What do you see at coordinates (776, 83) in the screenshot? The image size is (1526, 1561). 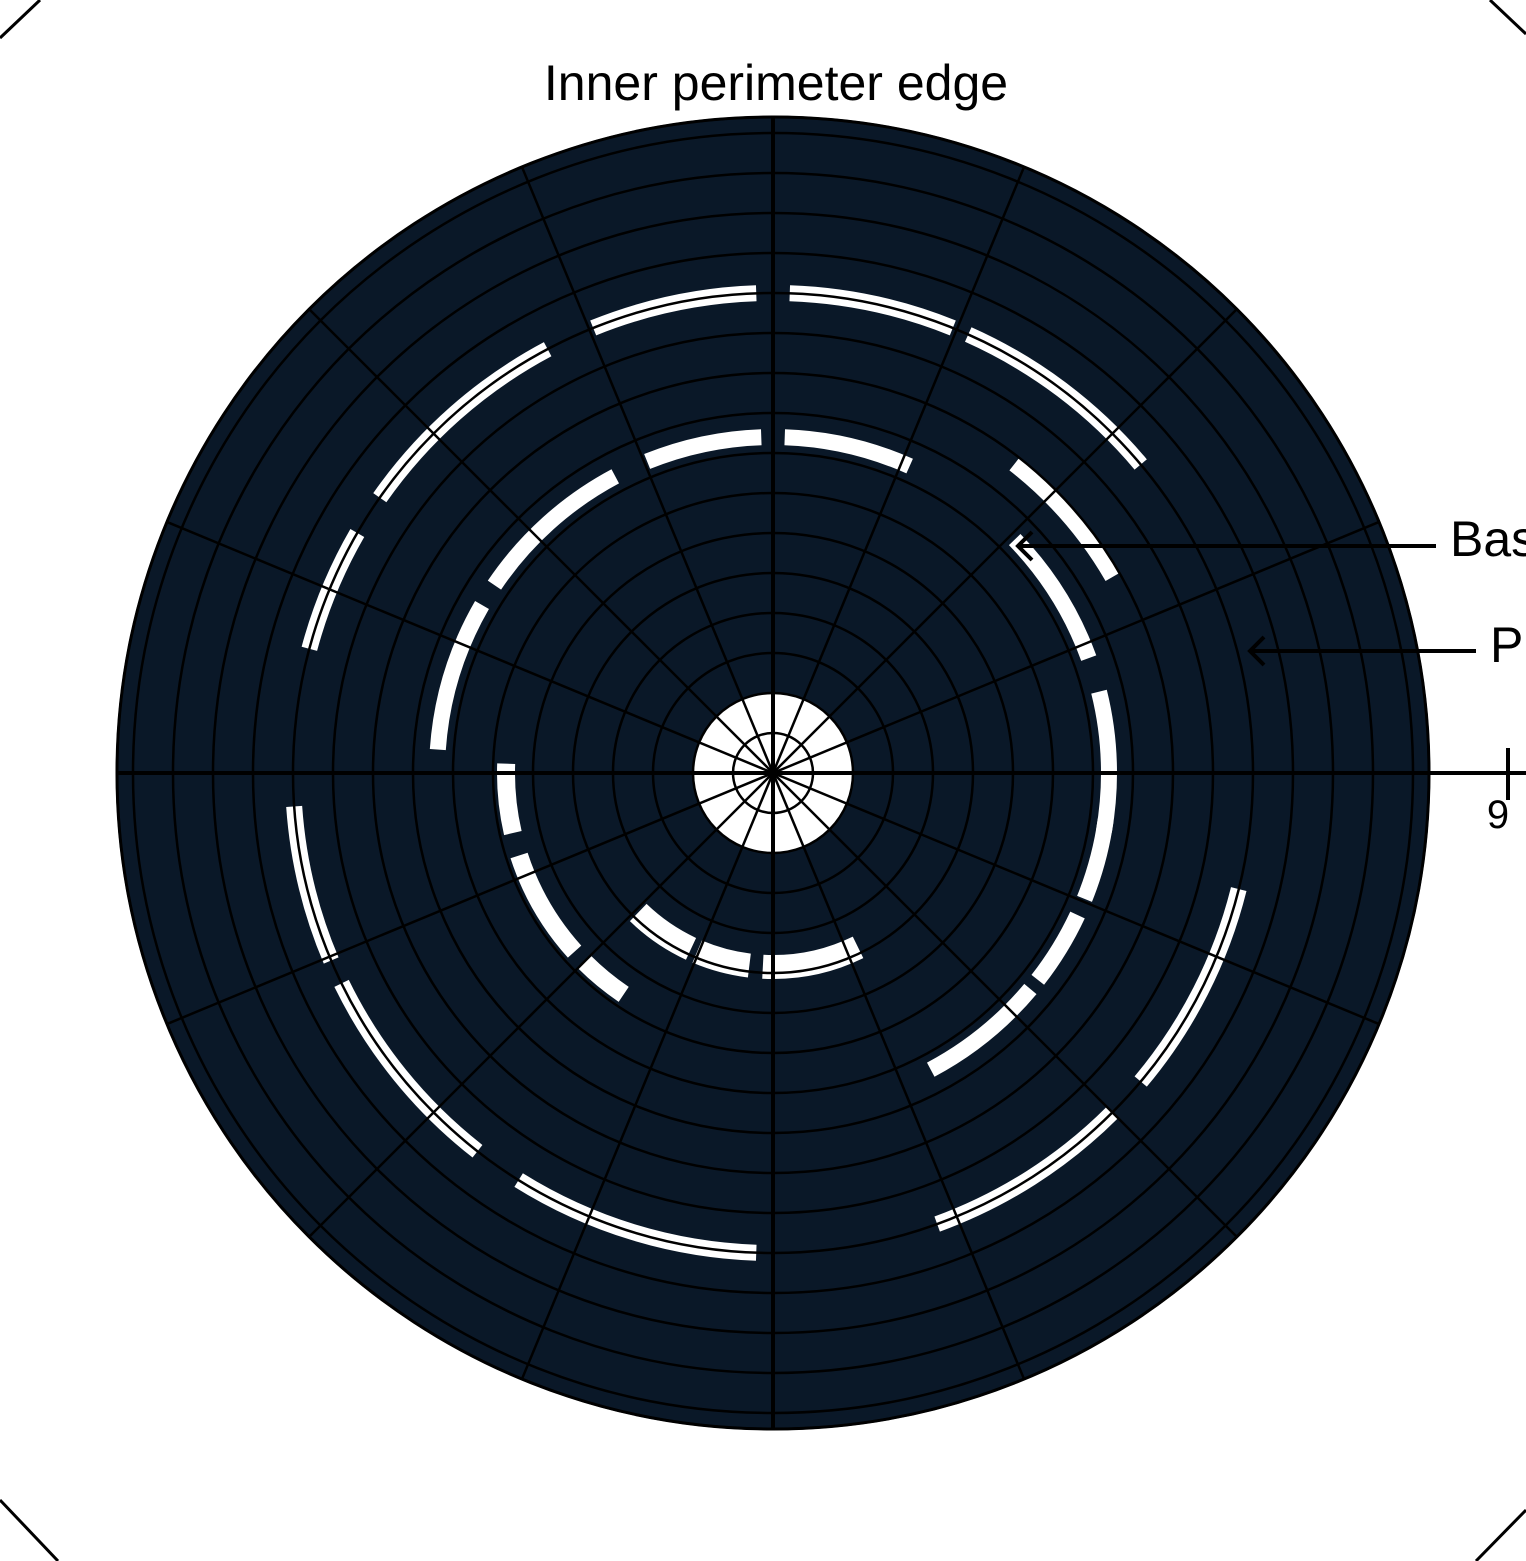 I see `diagram-title: Inner perimeter edge` at bounding box center [776, 83].